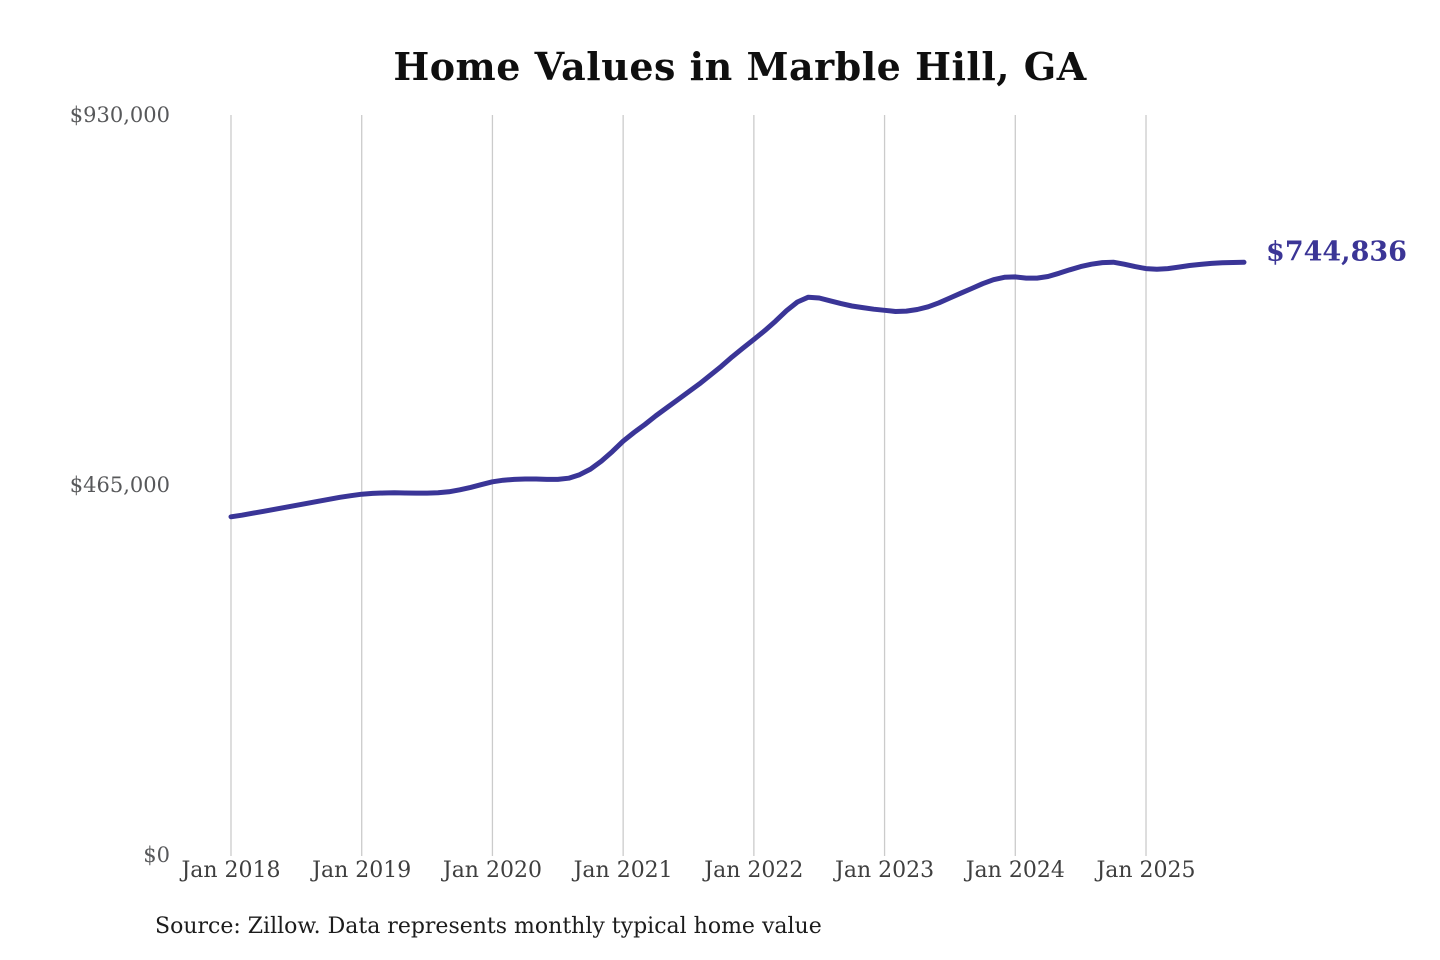  Describe the element at coordinates (492, 870) in the screenshot. I see `x-tick-label: Jan 2020` at that location.